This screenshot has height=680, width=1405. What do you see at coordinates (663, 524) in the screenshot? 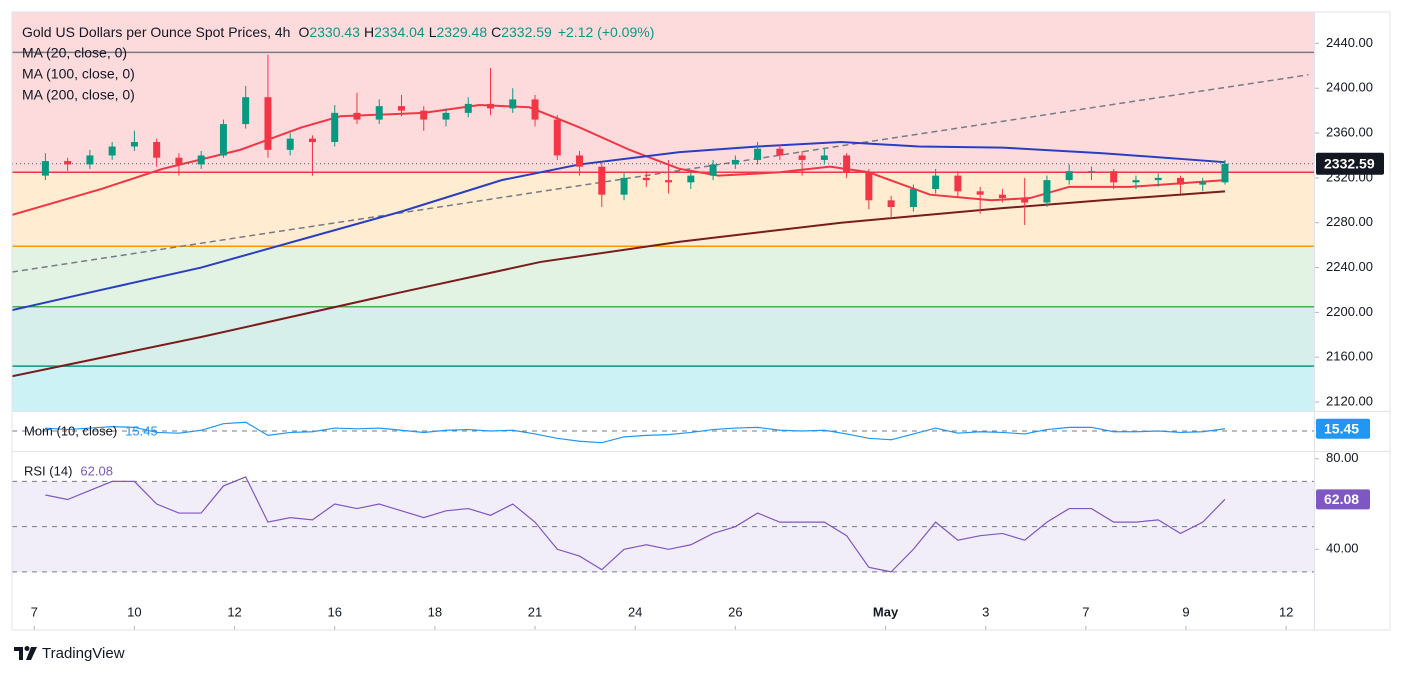
I see `rsi-pane` at bounding box center [663, 524].